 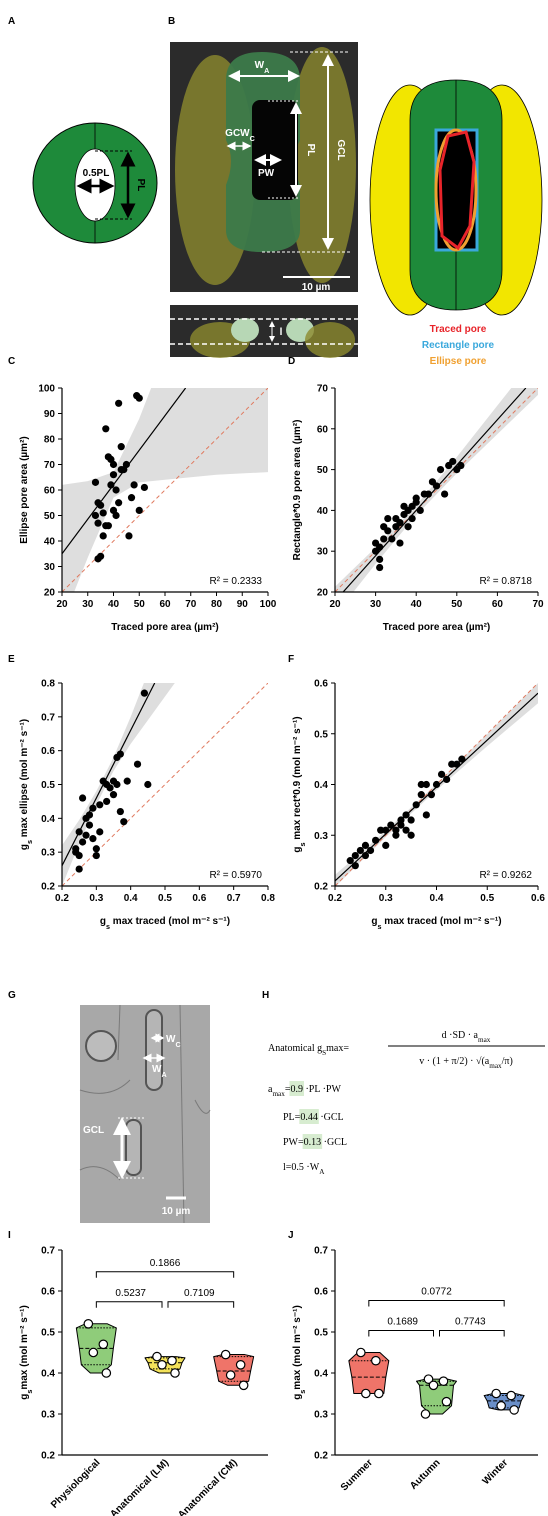 What do you see at coordinates (460, 1035) in the screenshot?
I see `equation-part: d ·SD · a` at bounding box center [460, 1035].